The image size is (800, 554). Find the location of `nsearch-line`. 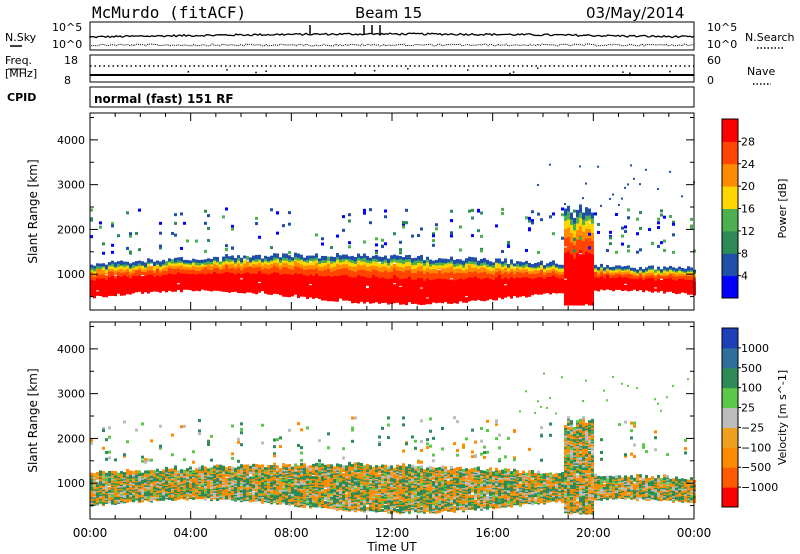

nsearch-line is located at coordinates (392, 45).